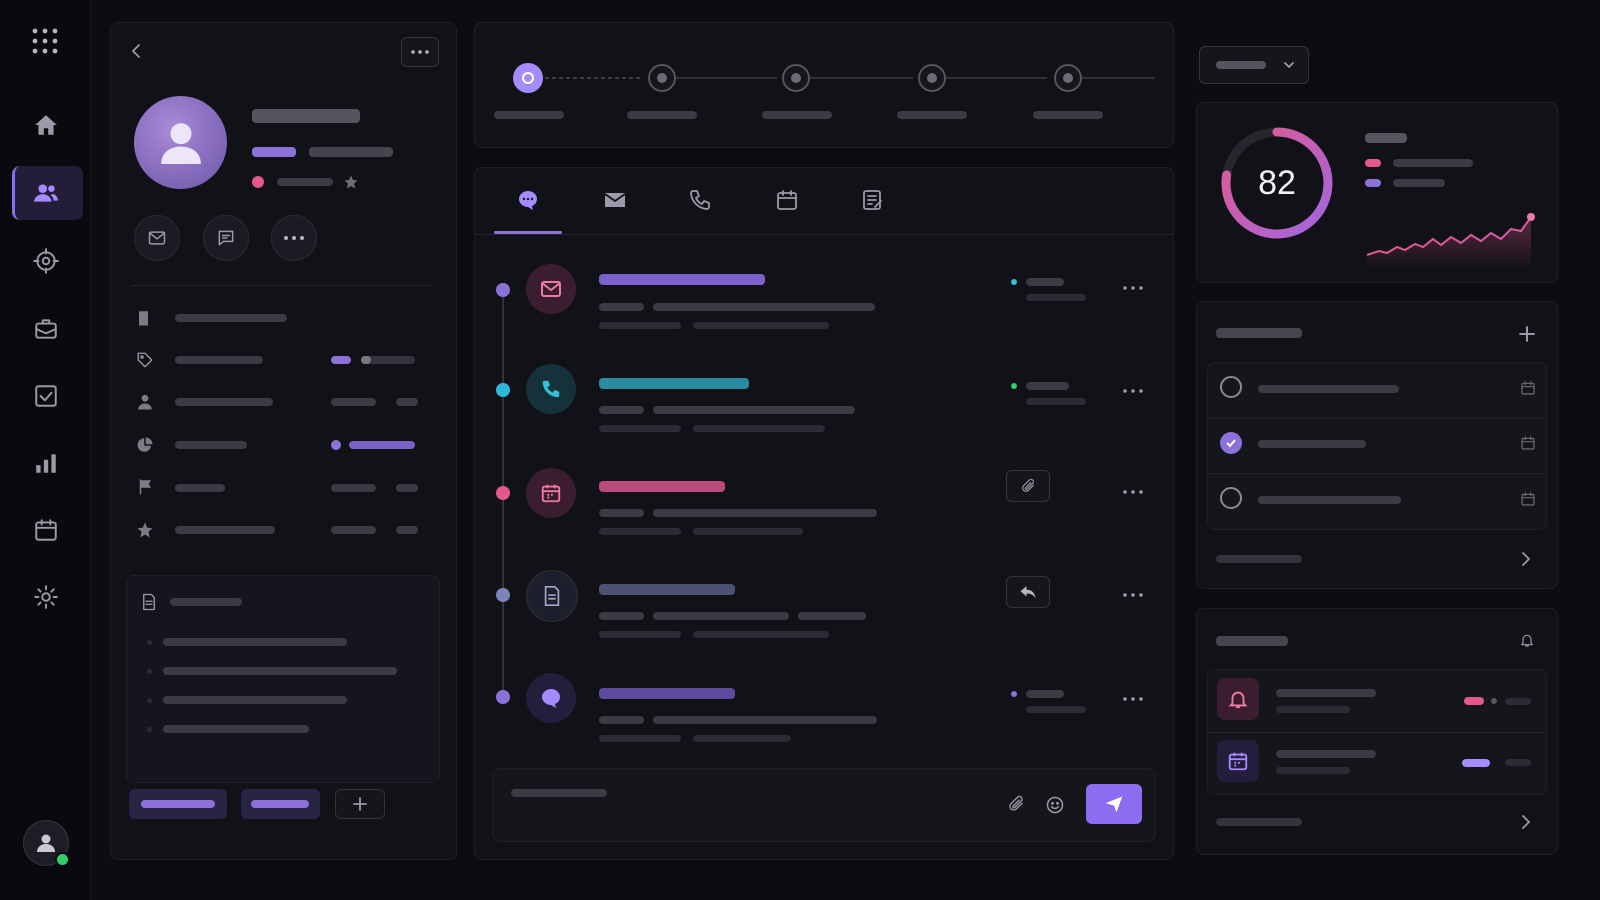 Image resolution: width=1600 pixels, height=900 pixels. I want to click on send-button, so click(1114, 804).